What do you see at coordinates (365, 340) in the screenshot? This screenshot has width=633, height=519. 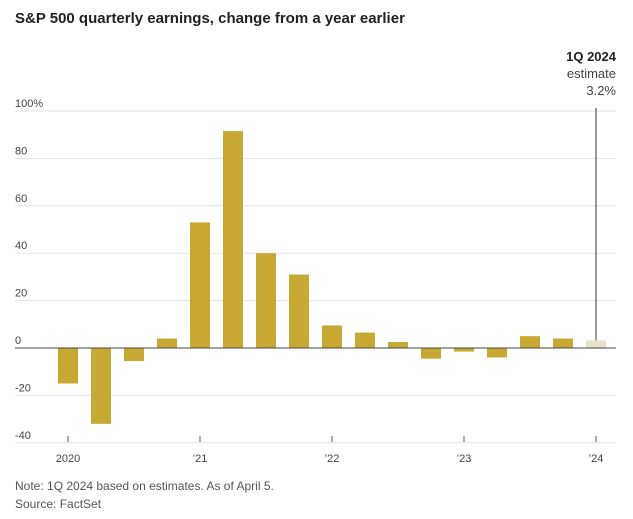 I see `bar-2Q-2022` at bounding box center [365, 340].